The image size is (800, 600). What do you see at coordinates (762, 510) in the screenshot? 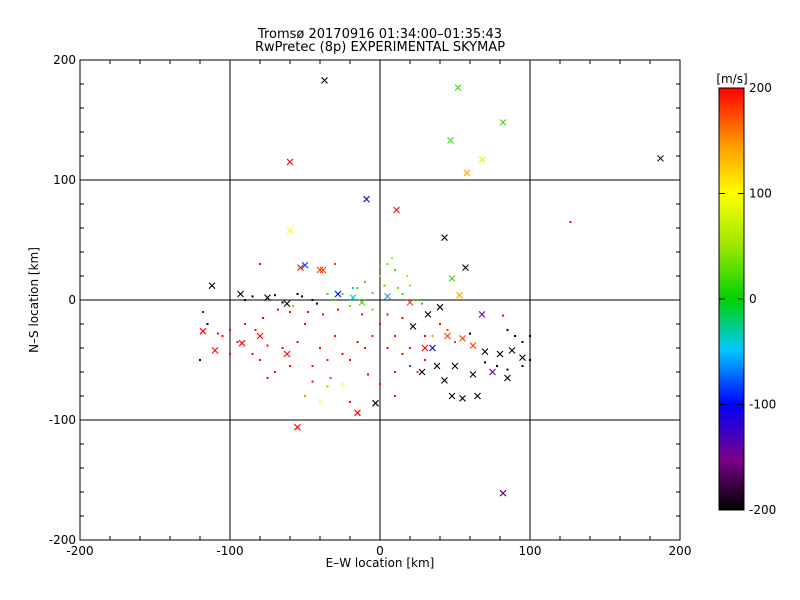
I see `colorbar-tick-label: -200` at bounding box center [762, 510].